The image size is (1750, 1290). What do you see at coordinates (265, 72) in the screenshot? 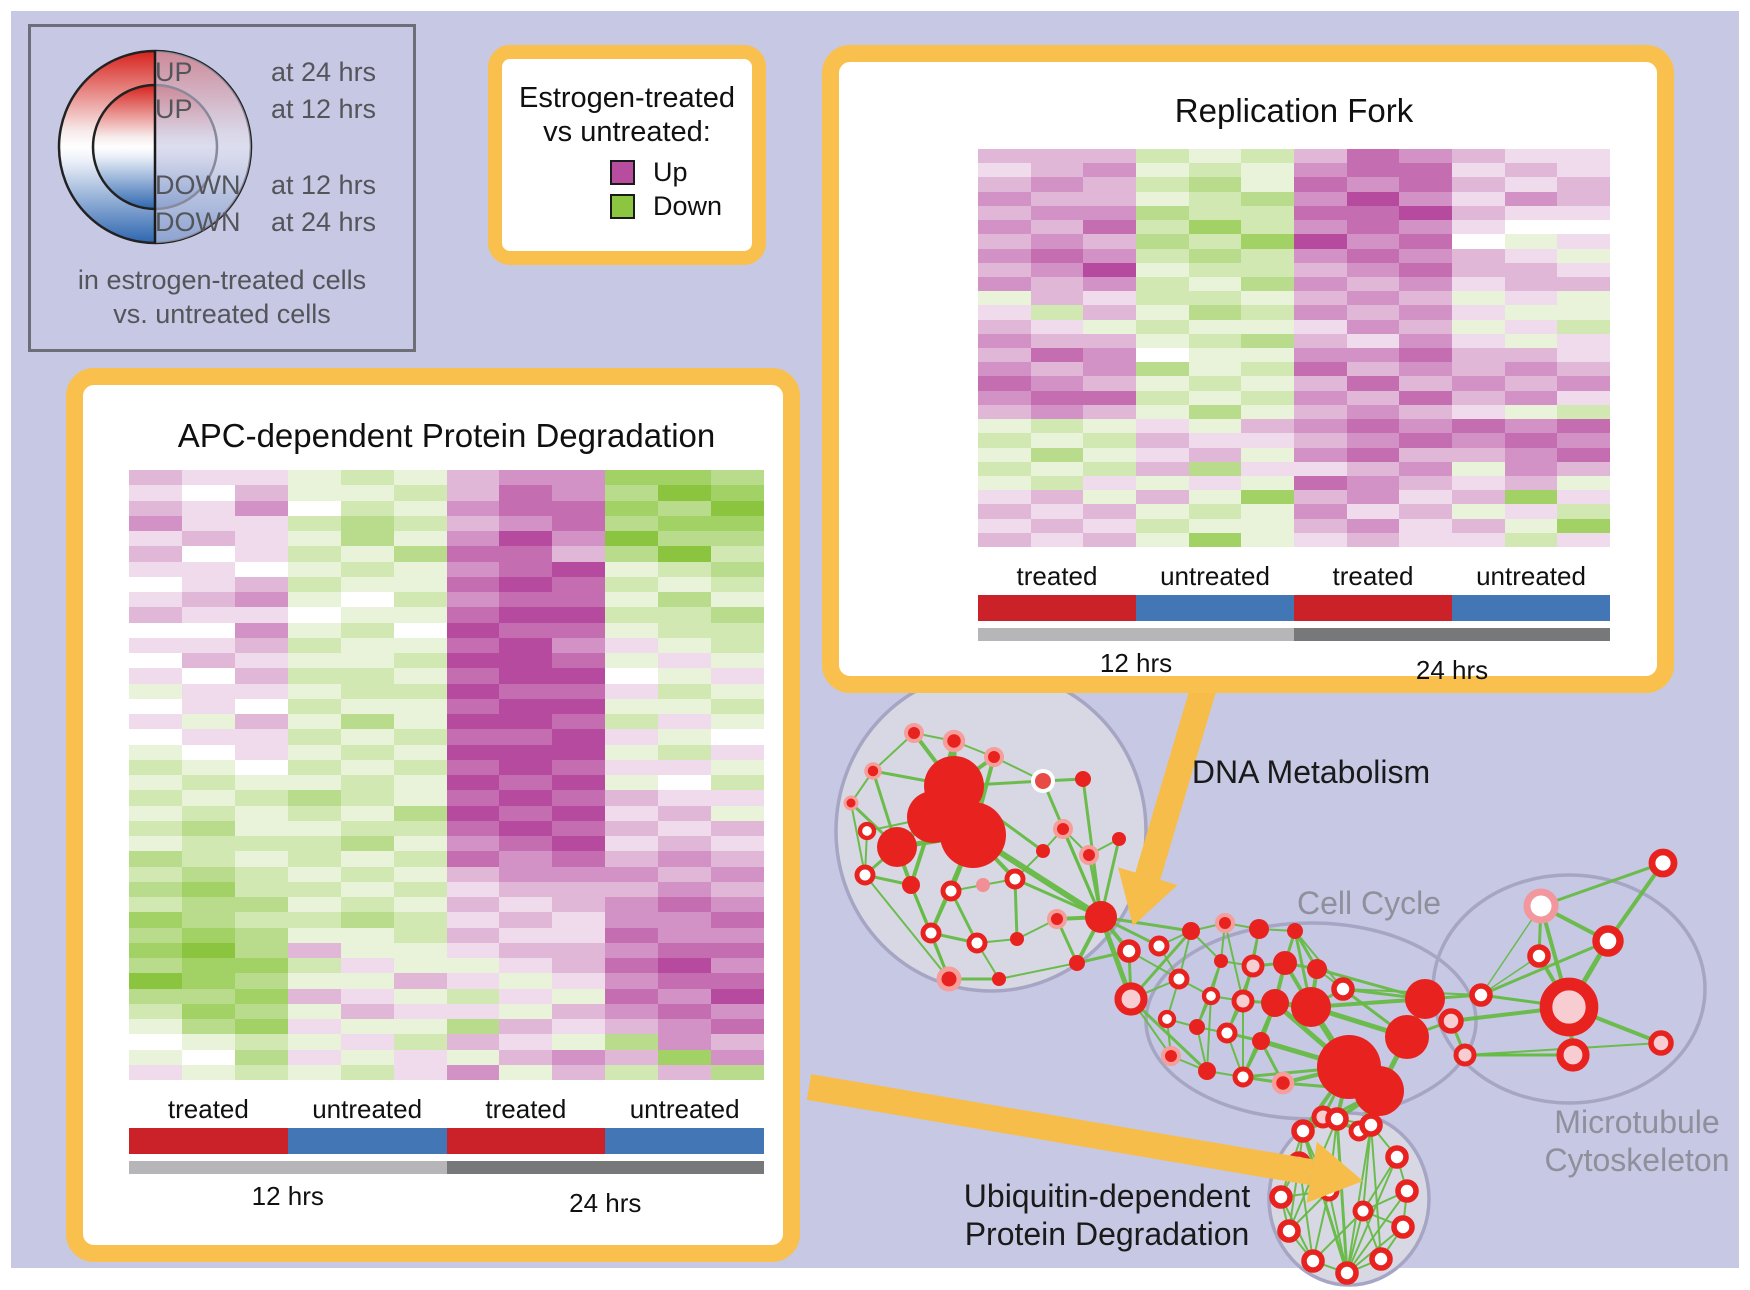
I see `legend-row-up24: UP at 24 hrs` at bounding box center [265, 72].